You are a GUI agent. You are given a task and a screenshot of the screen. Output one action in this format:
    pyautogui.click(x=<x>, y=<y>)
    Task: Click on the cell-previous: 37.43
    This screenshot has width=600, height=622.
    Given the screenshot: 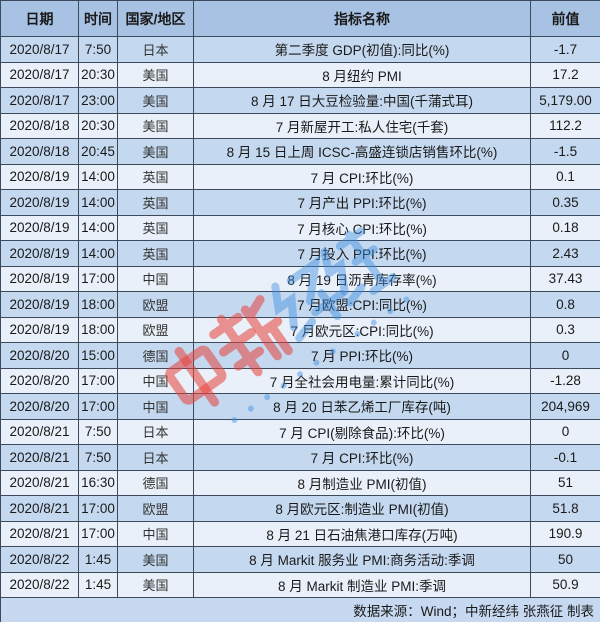 What is the action you would take?
    pyautogui.click(x=565, y=279)
    